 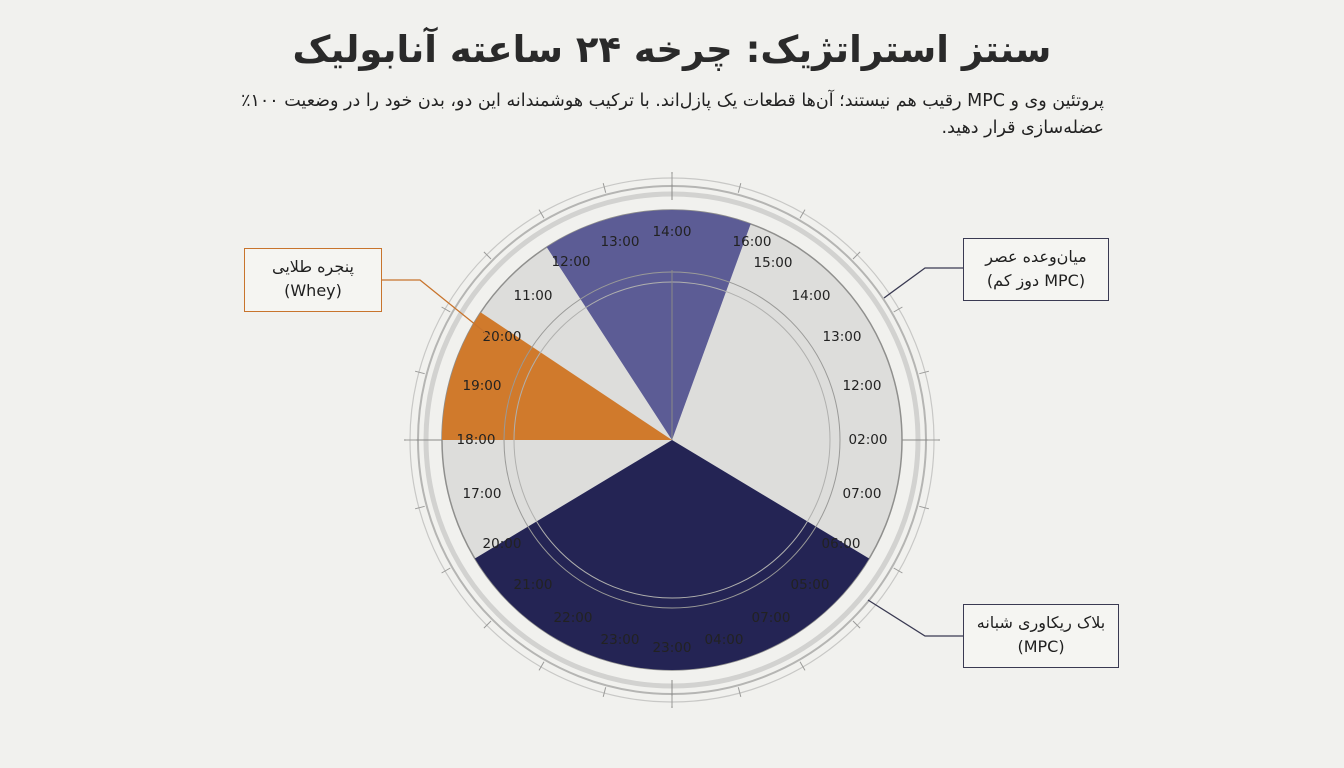 What do you see at coordinates (1041, 636) in the screenshot?
I see `callout-night-recovery: بلاک ریکاوری شبانه (MPC)` at bounding box center [1041, 636].